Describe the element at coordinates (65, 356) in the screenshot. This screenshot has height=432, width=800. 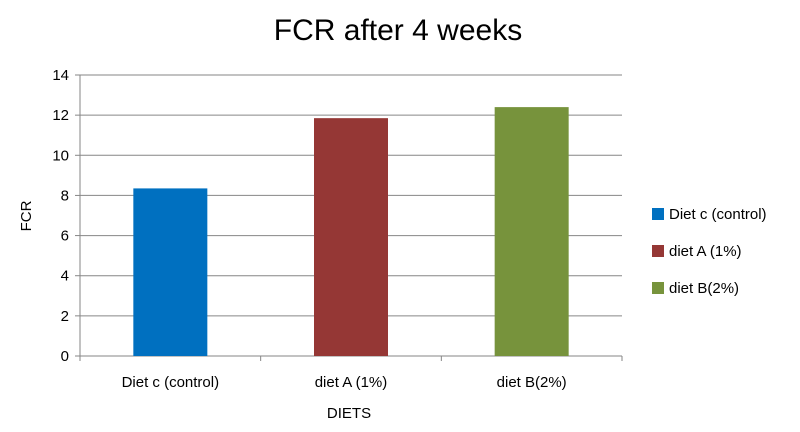
I see `y-tick-label: 0` at that location.